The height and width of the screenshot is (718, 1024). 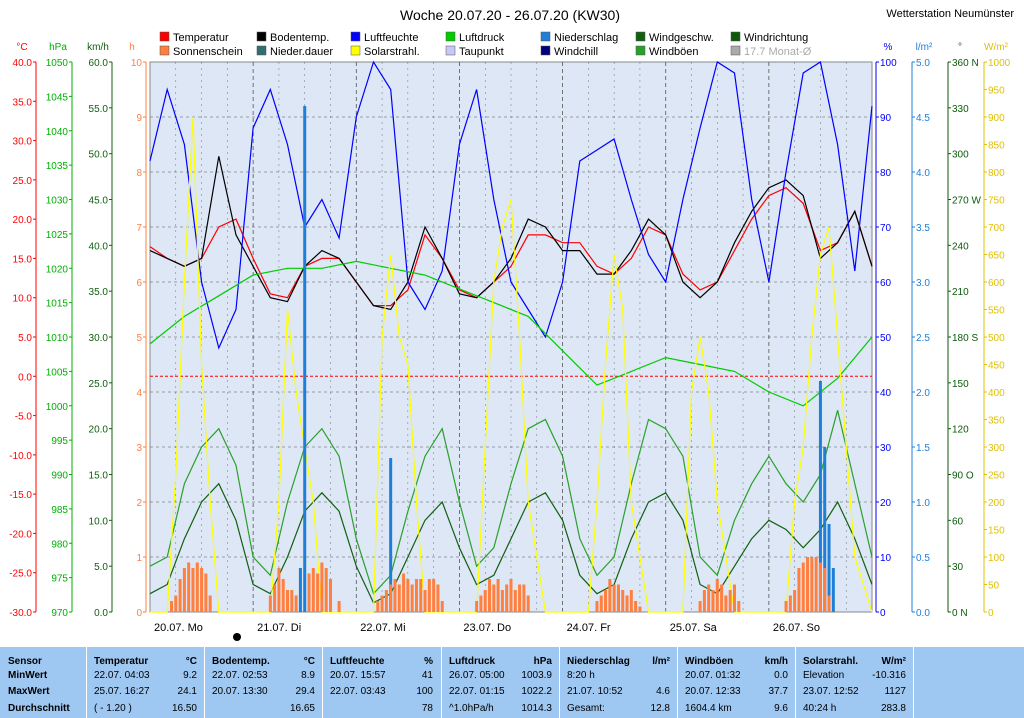 I want to click on axis-tick-label: 990, so click(x=59, y=476).